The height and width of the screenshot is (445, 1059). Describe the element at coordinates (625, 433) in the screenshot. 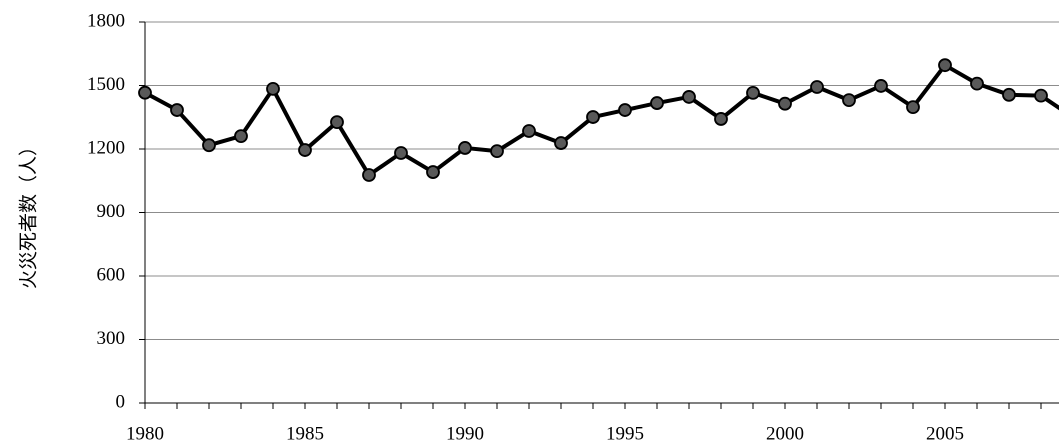

I see `x-tick-label: 1995` at that location.